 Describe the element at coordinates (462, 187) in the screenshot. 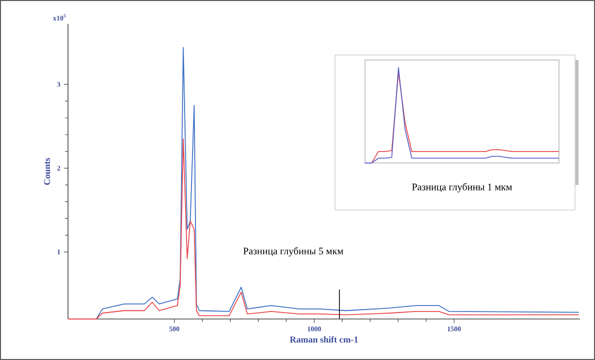

I see `annotation: Разница глубины 1 мкм` at that location.